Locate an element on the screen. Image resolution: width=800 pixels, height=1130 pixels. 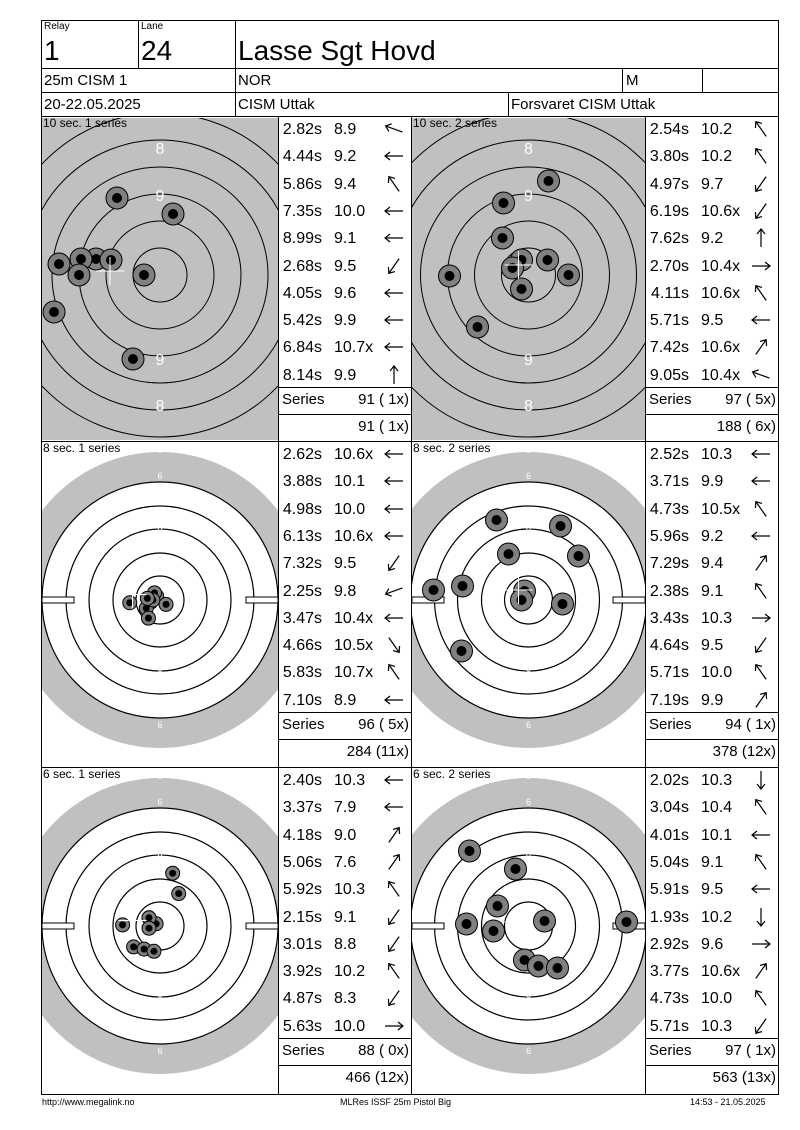
lane-number: 24 is located at coordinates (157, 50).